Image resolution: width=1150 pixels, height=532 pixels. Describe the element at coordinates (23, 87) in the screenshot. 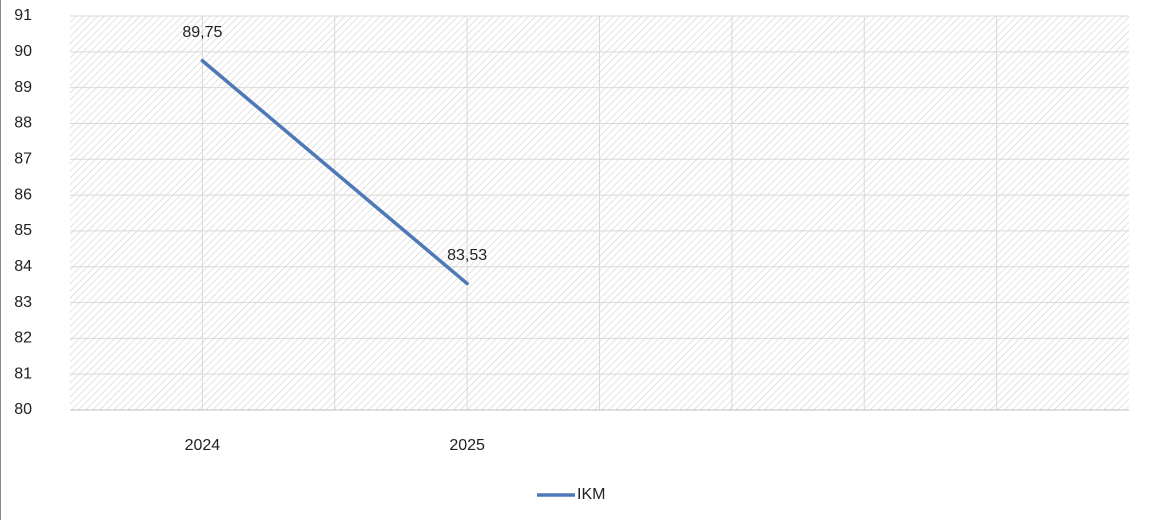

I see `y-tick-label: 89` at that location.